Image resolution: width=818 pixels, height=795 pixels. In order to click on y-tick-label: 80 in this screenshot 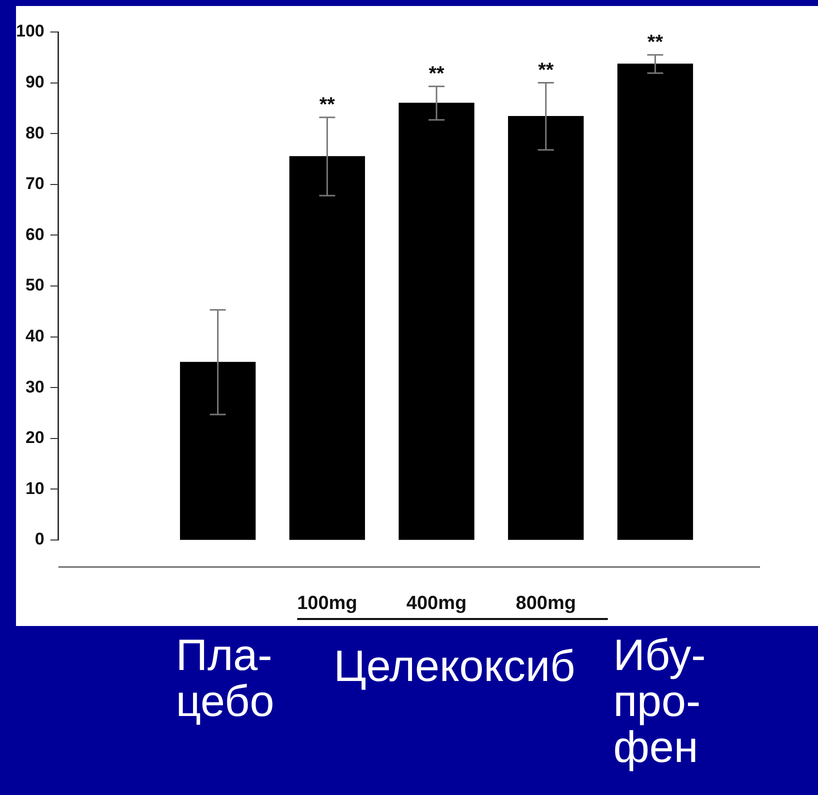, I will do `click(34, 132)`.